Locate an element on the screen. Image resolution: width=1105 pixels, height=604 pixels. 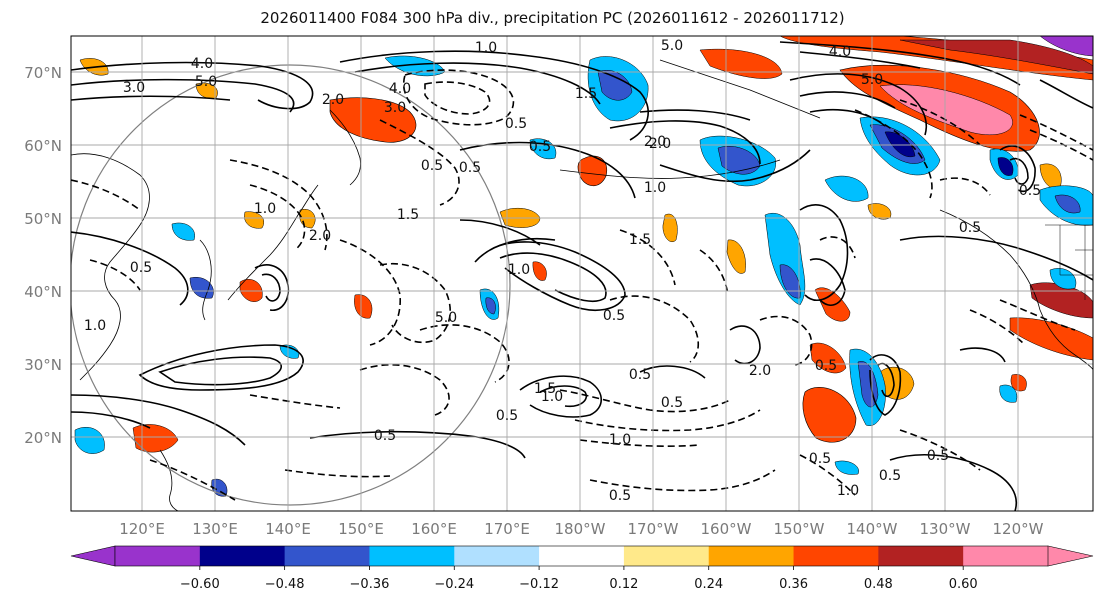
colorbar-outline is located at coordinates (581, 556).